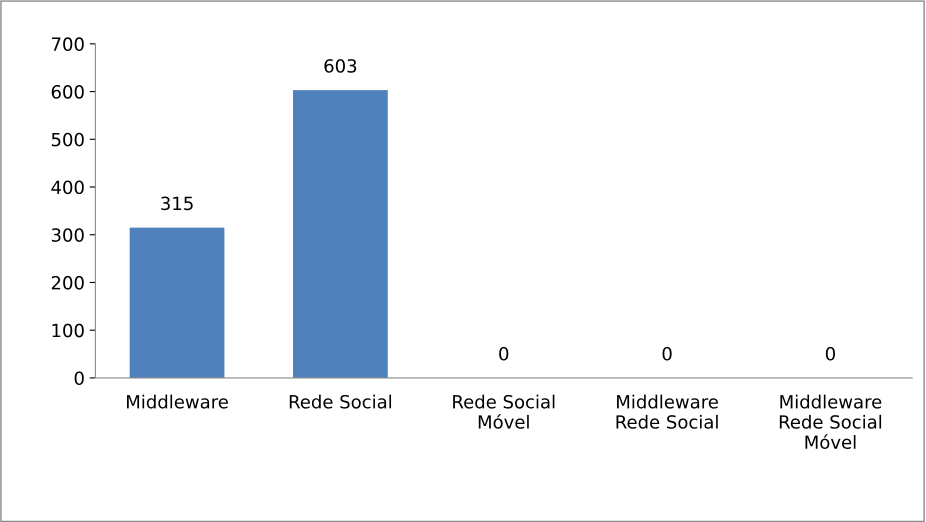 Image resolution: width=926 pixels, height=522 pixels. What do you see at coordinates (340, 66) in the screenshot?
I see `data-label: 603` at bounding box center [340, 66].